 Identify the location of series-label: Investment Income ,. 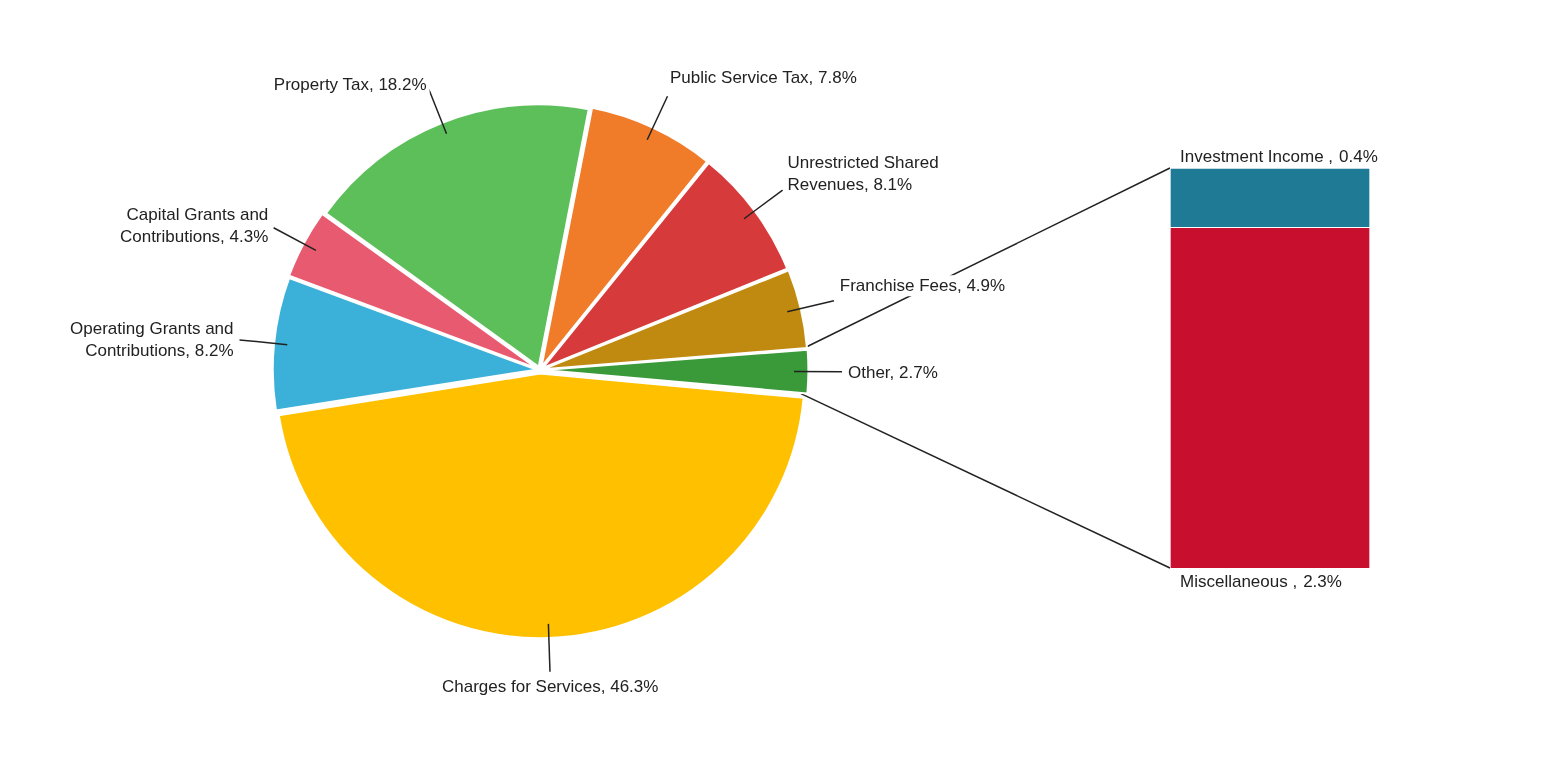
(1257, 156).